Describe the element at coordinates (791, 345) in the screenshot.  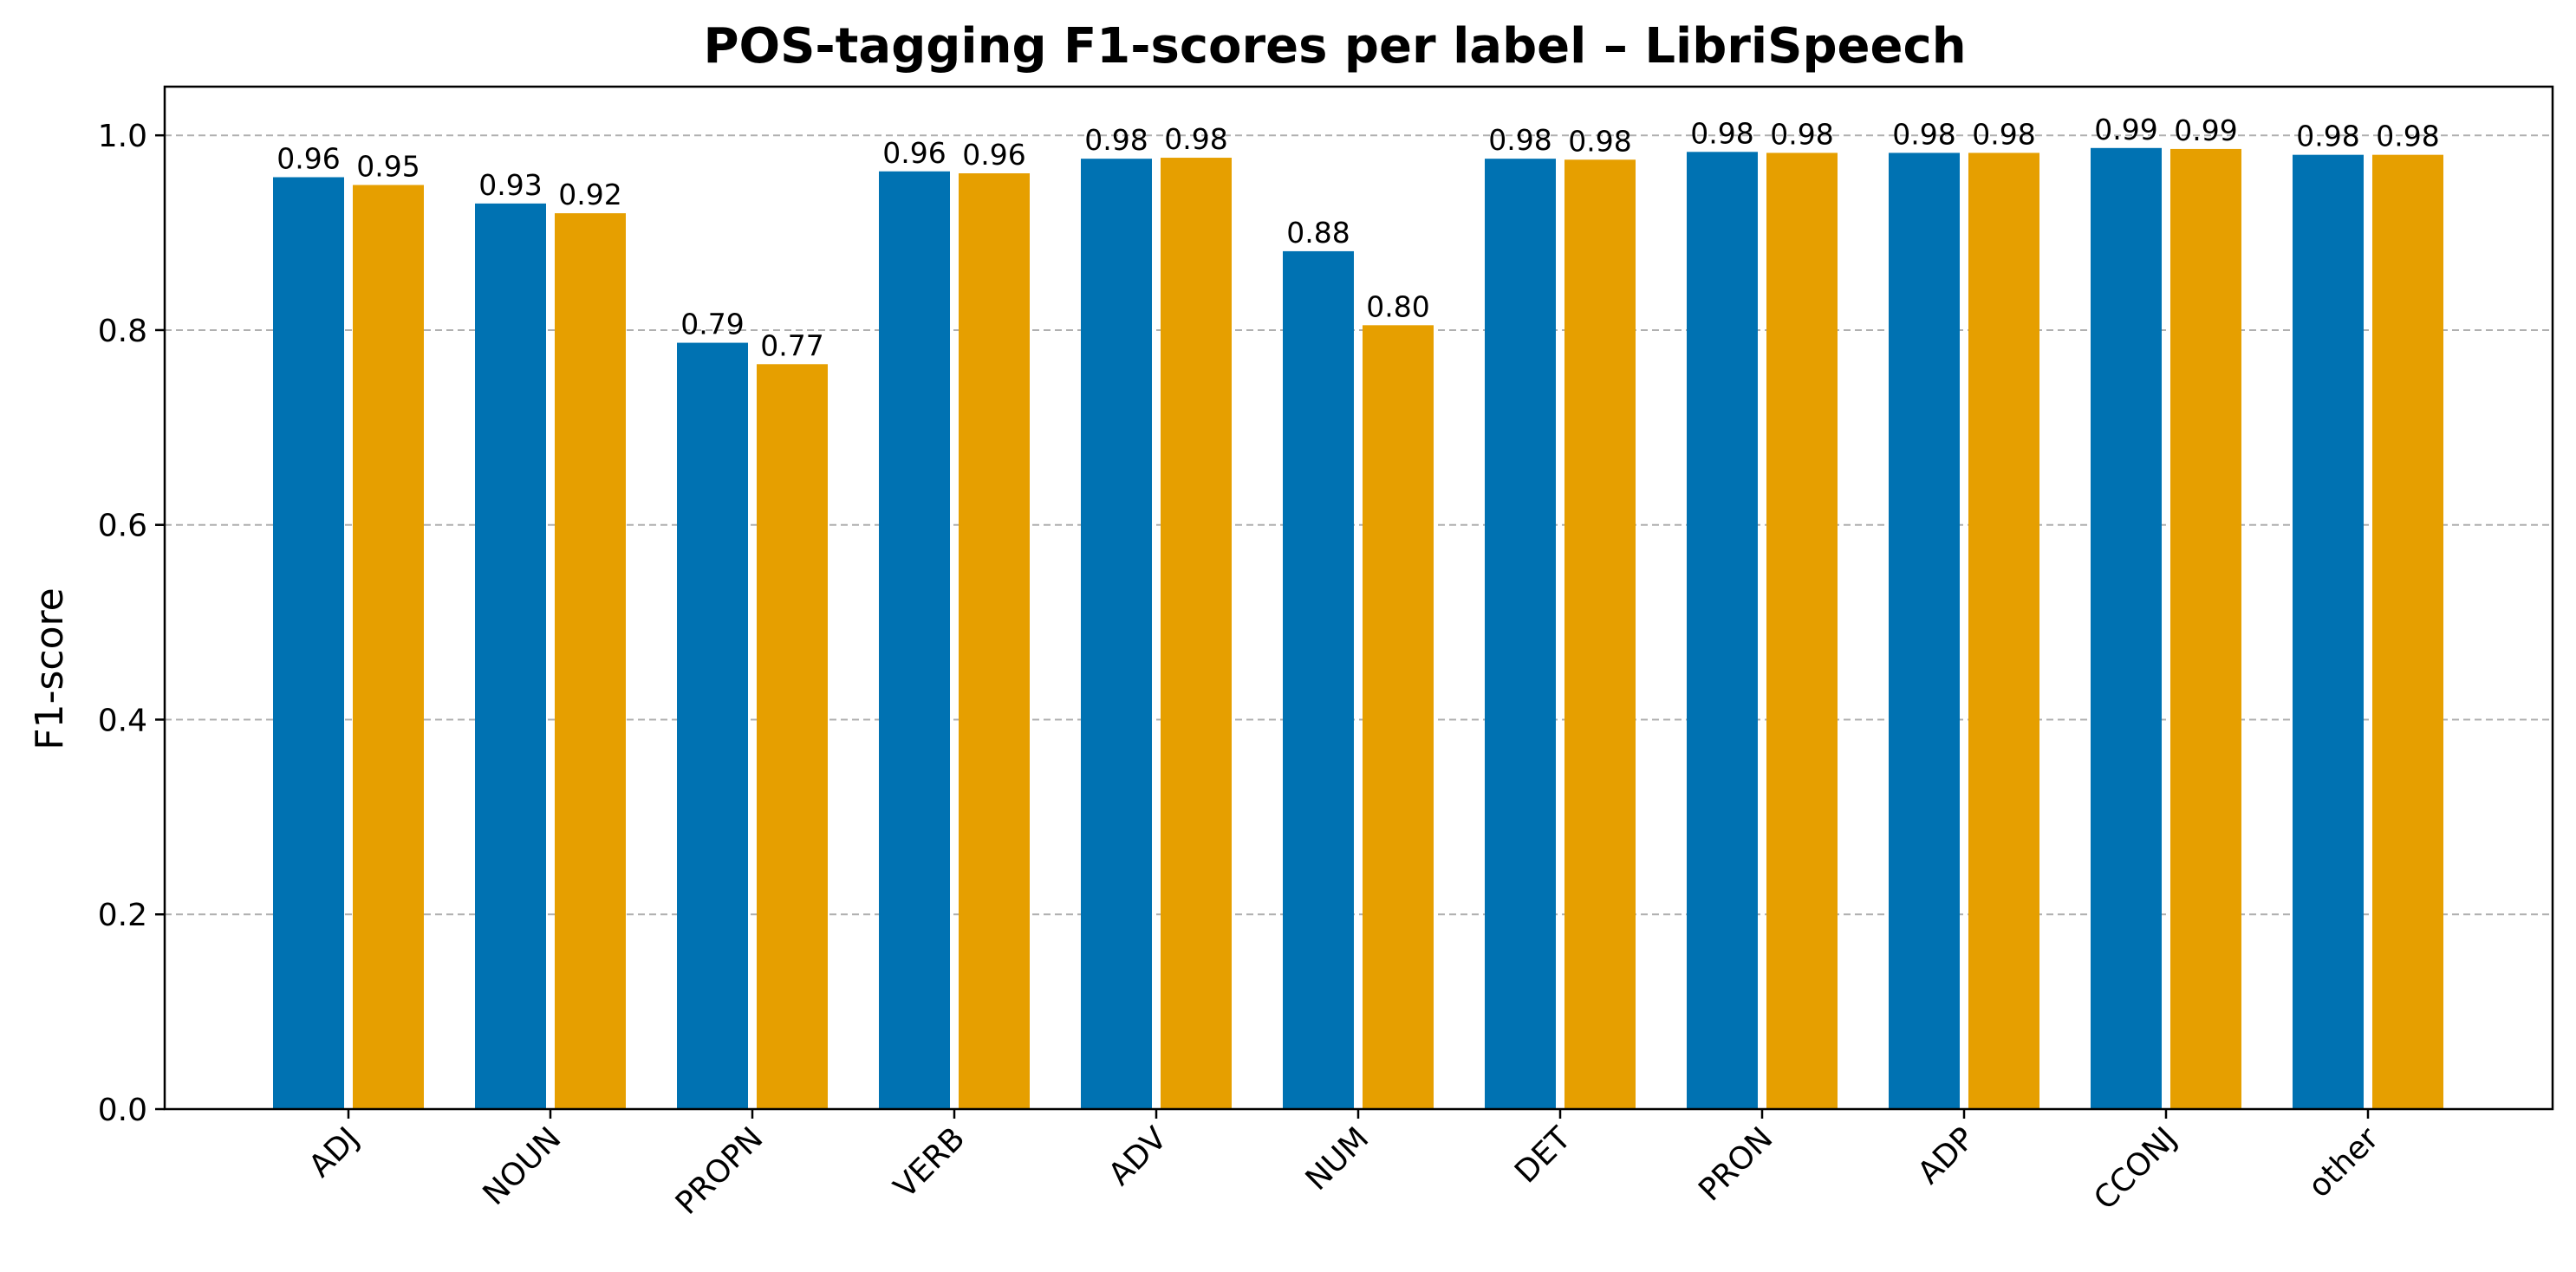
I see `data-label: 0.77` at that location.